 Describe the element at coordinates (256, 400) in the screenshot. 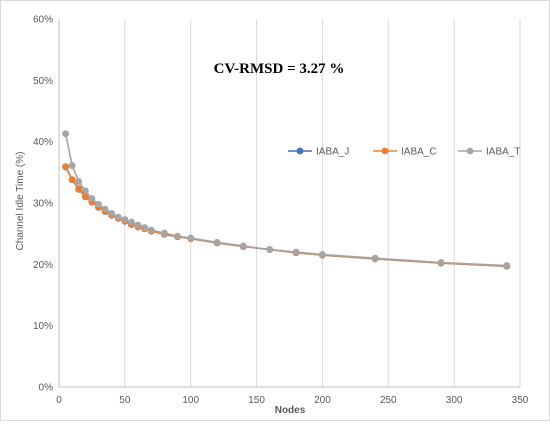

I see `x-tick-label: 150` at that location.